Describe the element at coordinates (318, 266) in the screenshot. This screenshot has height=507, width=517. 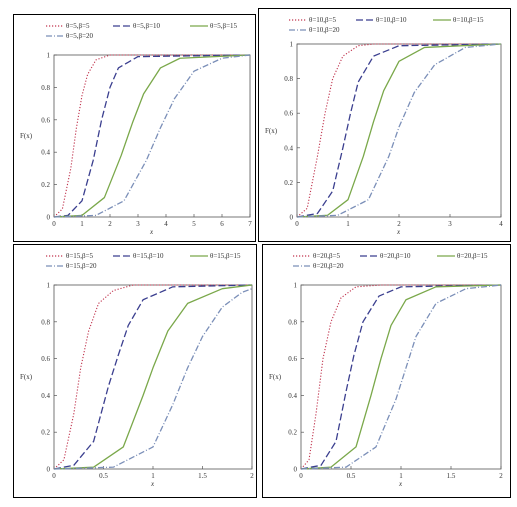
I see `legend-item: θ=20,β=20` at that location.